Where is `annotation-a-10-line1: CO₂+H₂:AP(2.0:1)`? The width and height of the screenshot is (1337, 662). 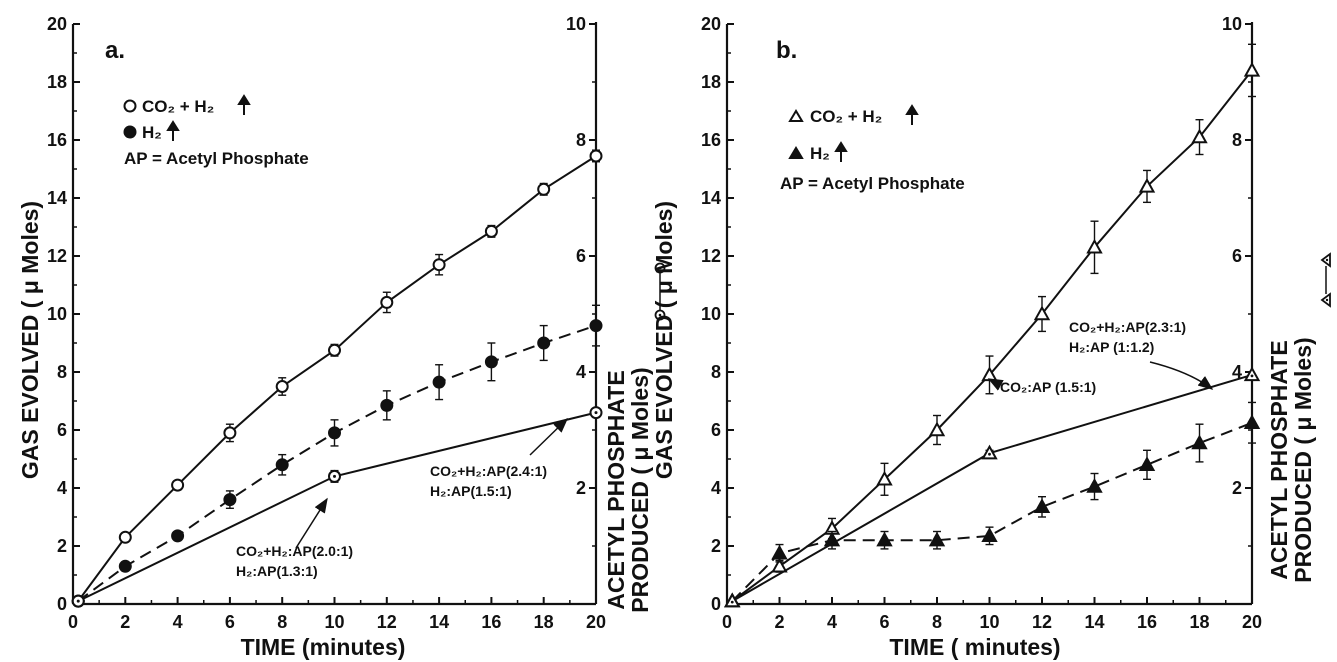 annotation-a-10-line1: CO₂+H₂:AP(2.0:1) is located at coordinates (294, 551).